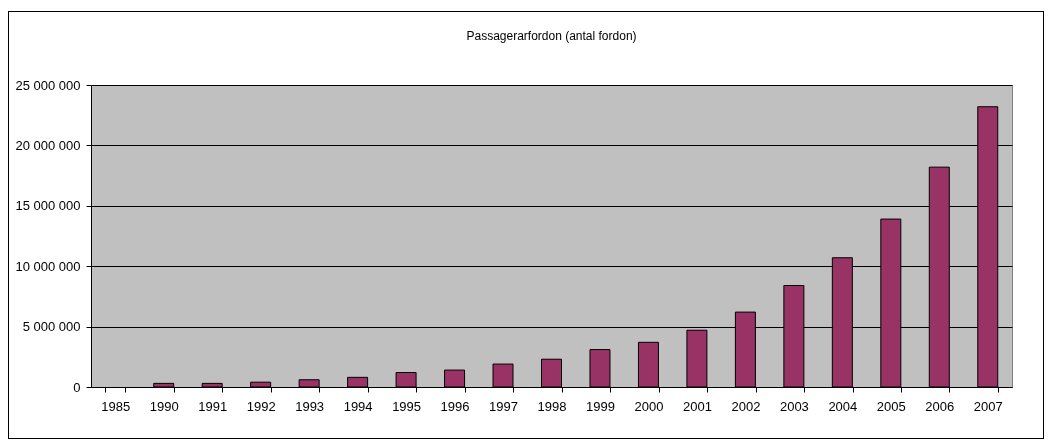  Describe the element at coordinates (213, 406) in the screenshot. I see `x-tick-label: 1991` at that location.